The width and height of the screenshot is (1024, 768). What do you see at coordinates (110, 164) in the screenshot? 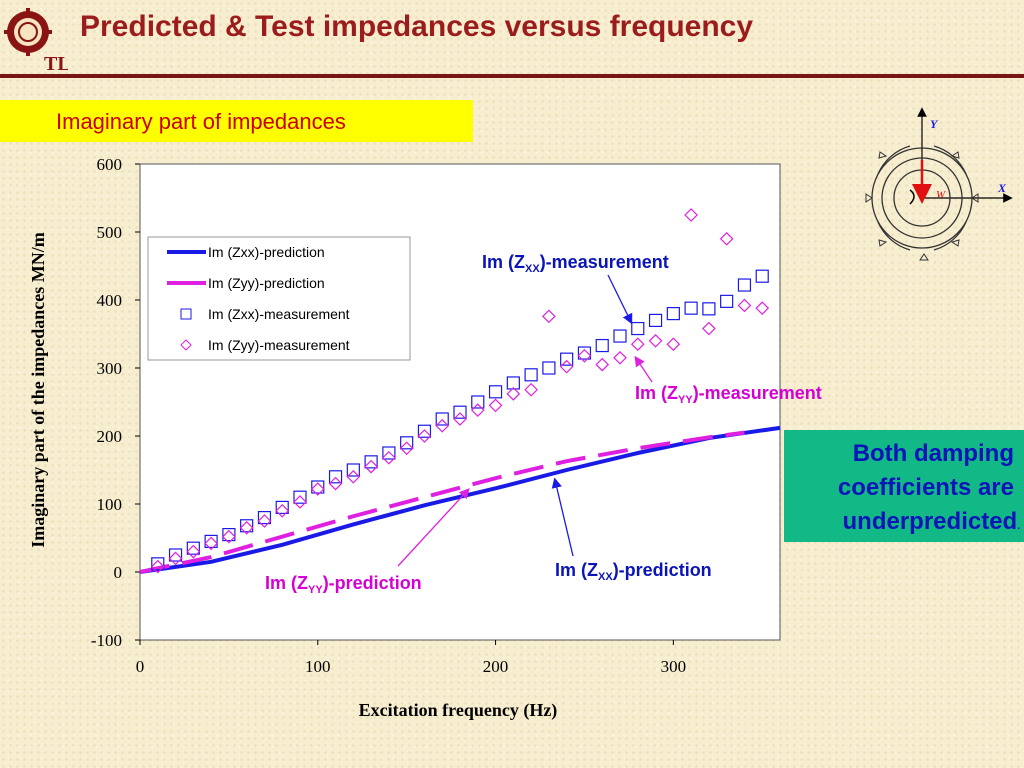
I see `y-tick-label: 600` at bounding box center [110, 164].